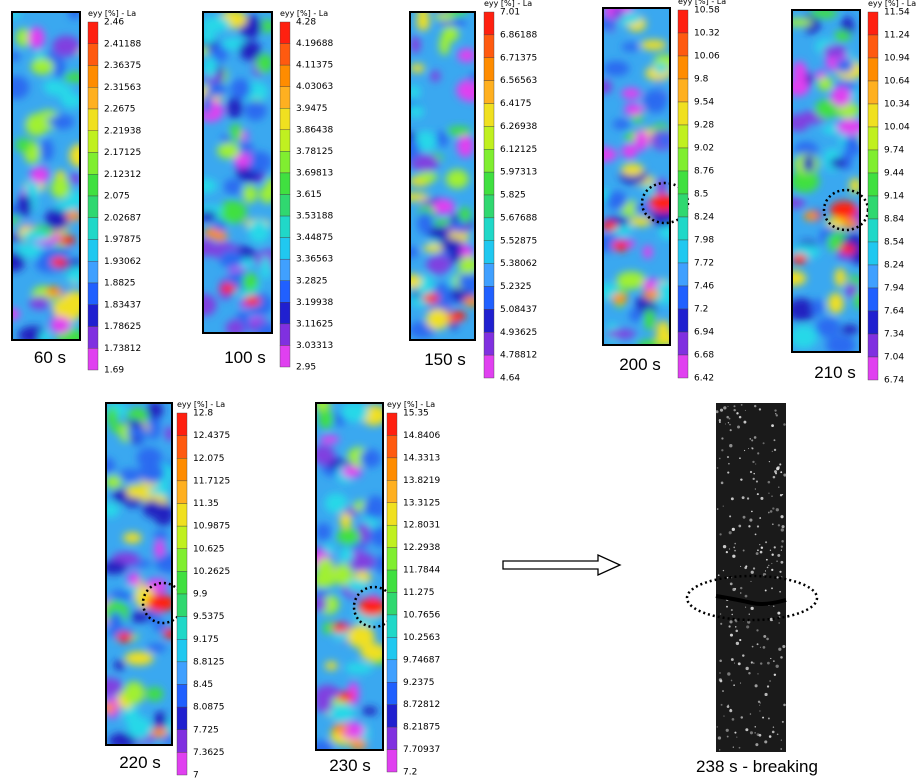 This screenshot has width=922, height=778. What do you see at coordinates (114, 371) in the screenshot?
I see `colorbar-tick-label: 1.69` at bounding box center [114, 371].